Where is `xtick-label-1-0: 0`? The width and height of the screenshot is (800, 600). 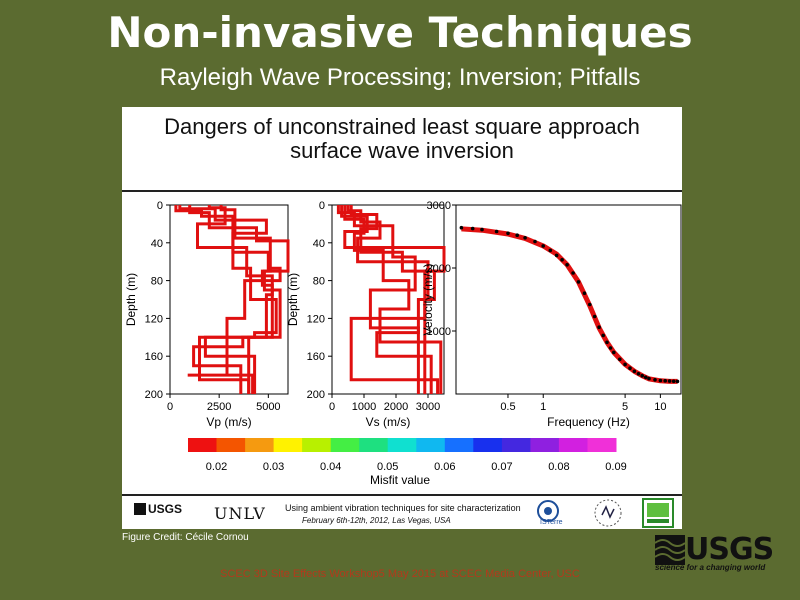 xtick-label-1-0: 0 is located at coordinates (332, 407).